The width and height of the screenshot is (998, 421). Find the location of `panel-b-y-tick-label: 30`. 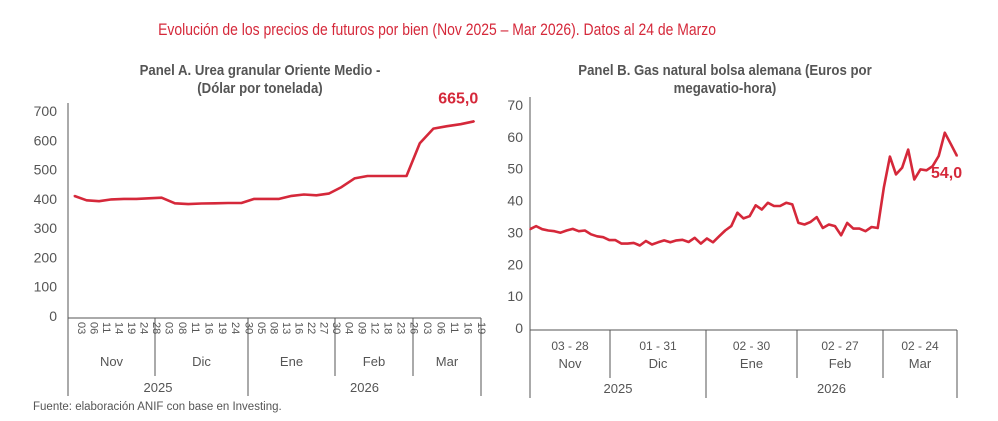

panel-b-y-tick-label: 30 is located at coordinates (515, 232).